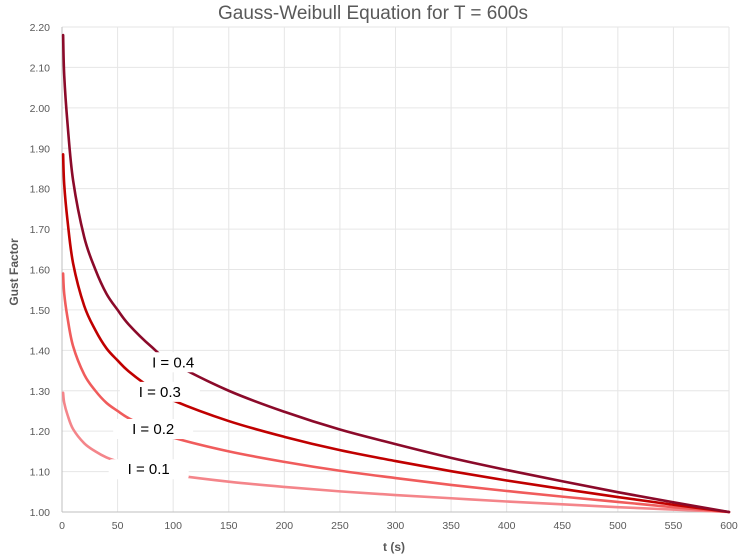  What do you see at coordinates (161, 416) in the screenshot?
I see `series-labels: I = 0.1 I = 0.2 I = 0.3 I = 0.4` at bounding box center [161, 416].